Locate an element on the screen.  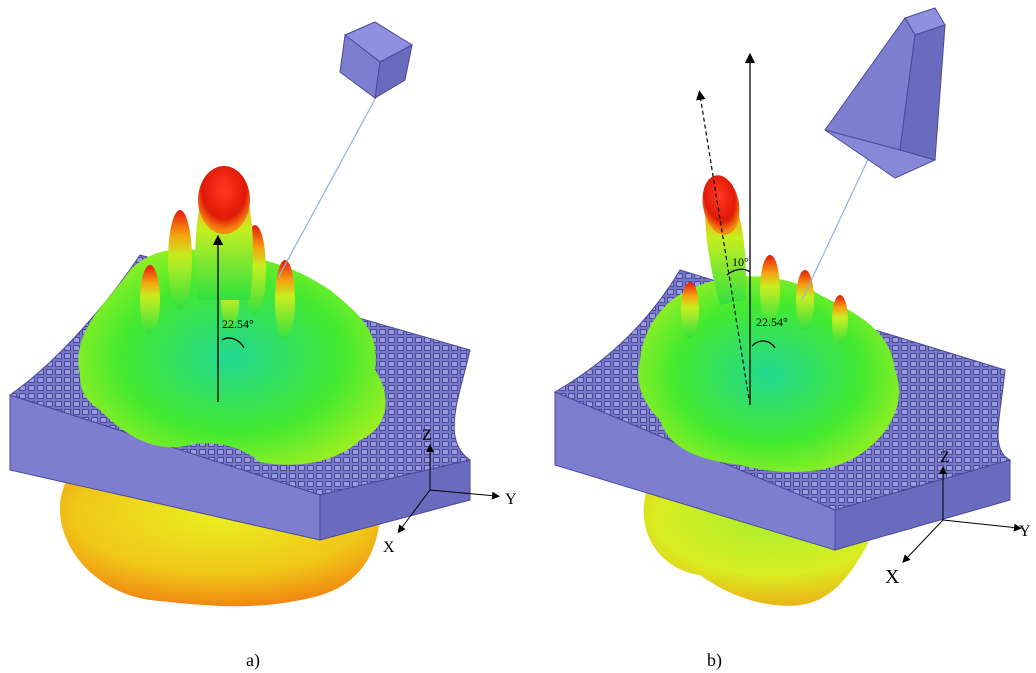
horn-antenna-a is located at coordinates (376, 60).